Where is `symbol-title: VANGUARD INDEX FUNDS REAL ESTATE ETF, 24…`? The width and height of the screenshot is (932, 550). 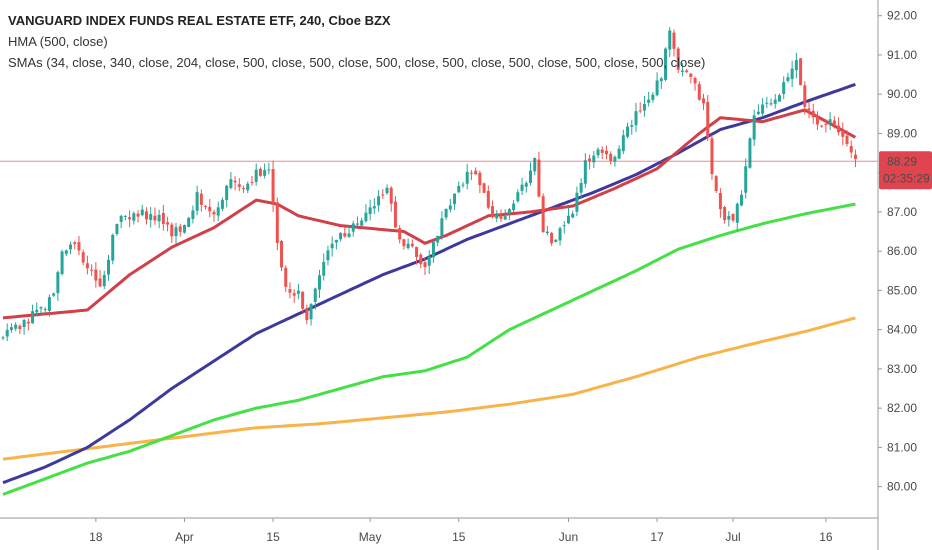
symbol-title: VANGUARD INDEX FUNDS REAL ESTATE ETF, 24… is located at coordinates (199, 20).